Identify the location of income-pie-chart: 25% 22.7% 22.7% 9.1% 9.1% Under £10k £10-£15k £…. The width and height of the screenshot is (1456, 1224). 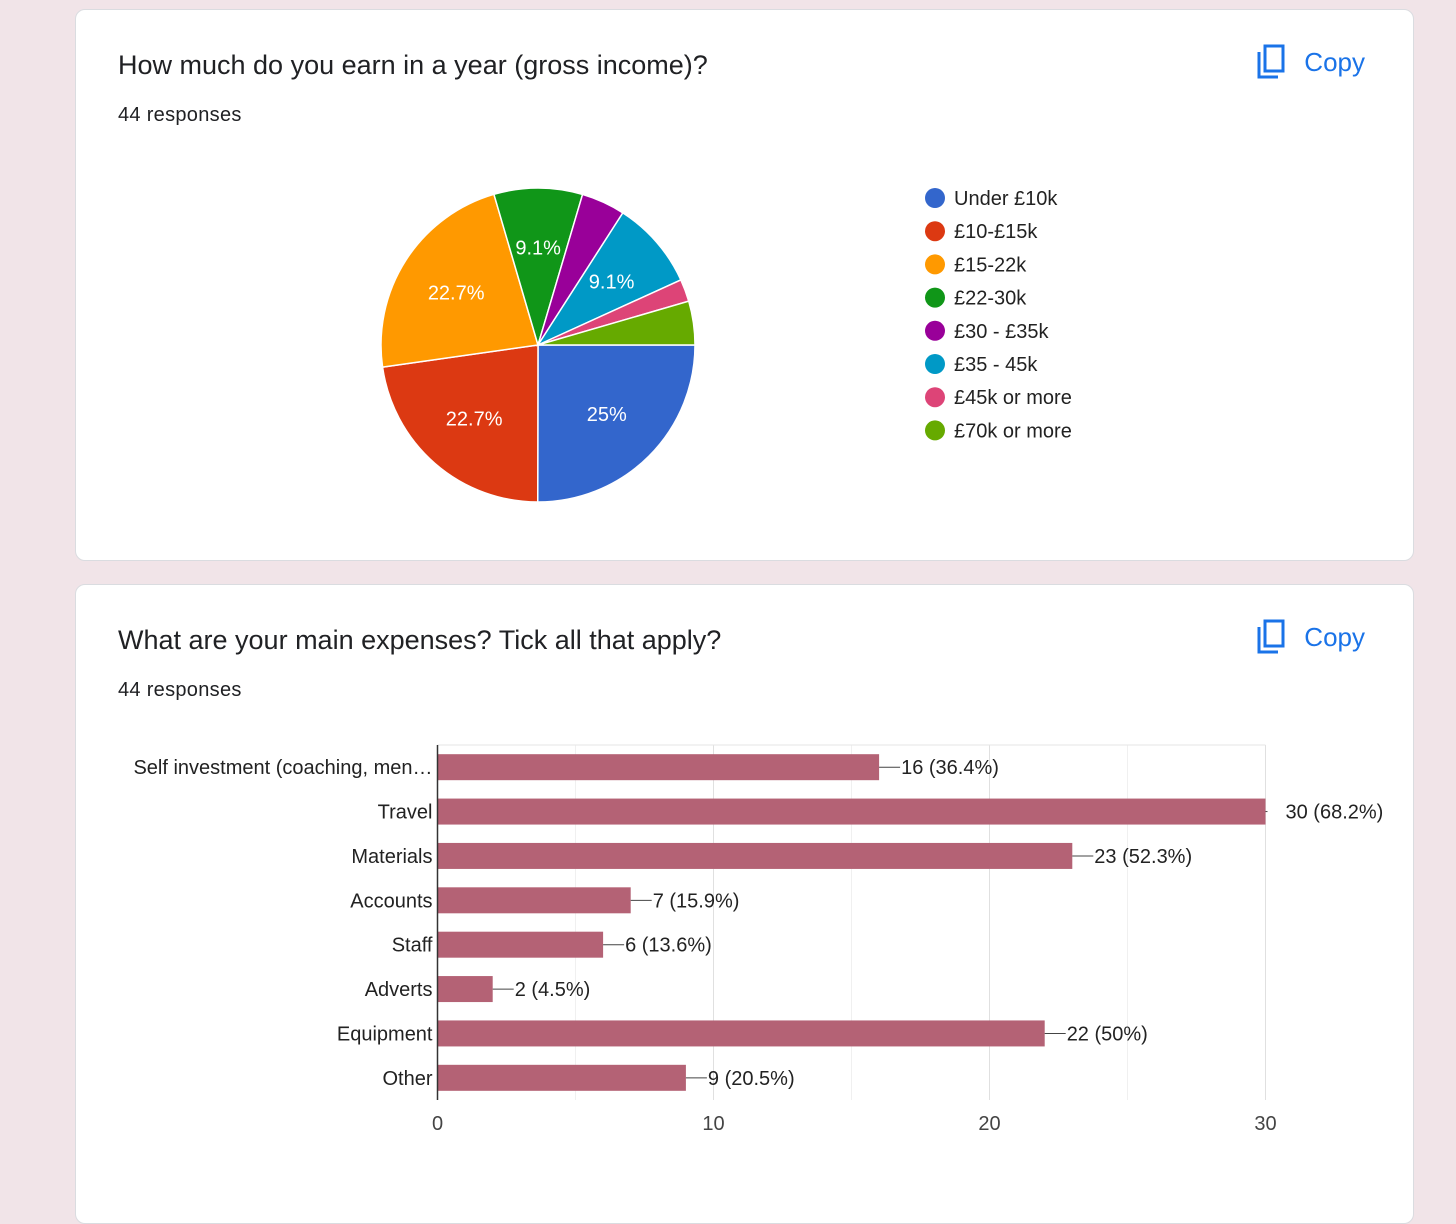
(726, 345).